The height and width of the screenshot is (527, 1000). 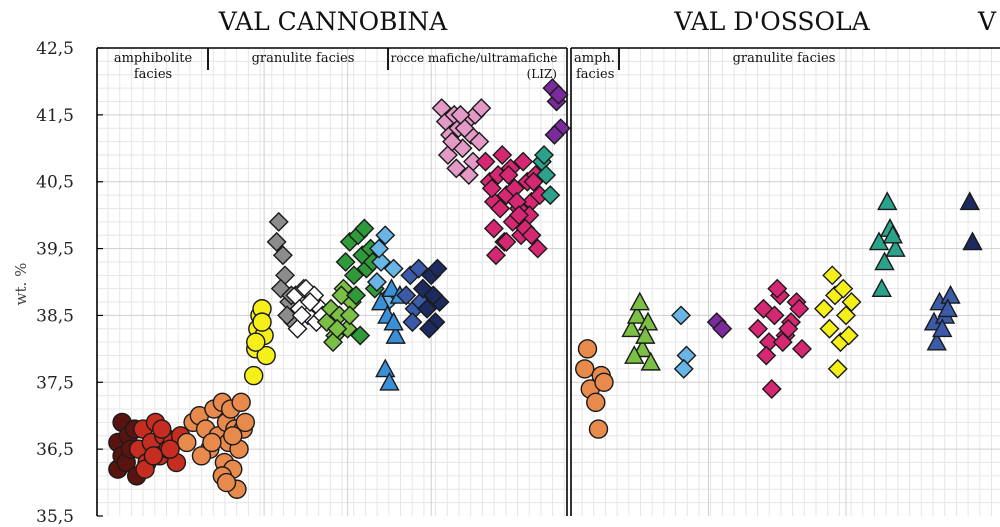 What do you see at coordinates (303, 58) in the screenshot?
I see `facies-label-granulite: granulite facies` at bounding box center [303, 58].